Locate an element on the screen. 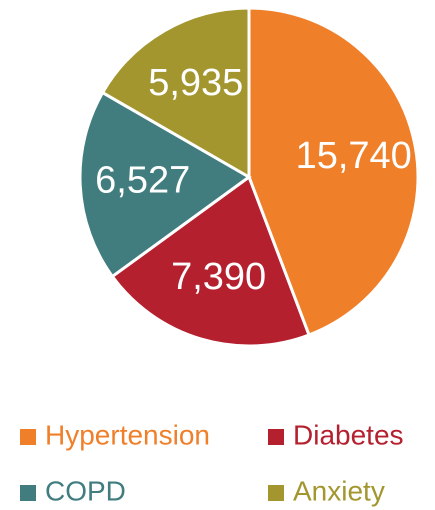  legend-label: Diabetes is located at coordinates (348, 434).